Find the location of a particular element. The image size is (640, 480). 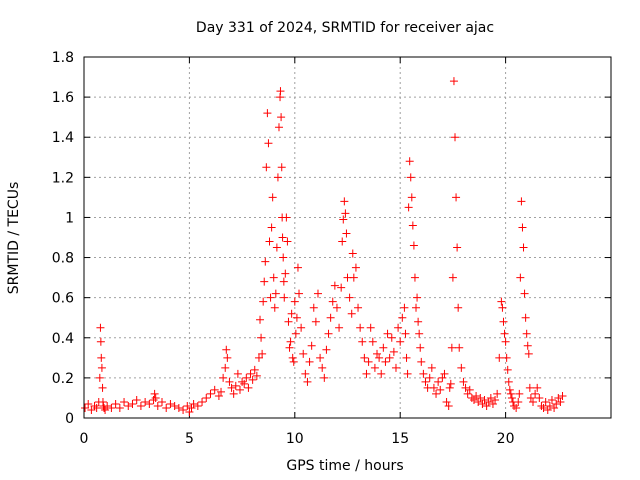

x-tick-label: 15 is located at coordinates (400, 439).